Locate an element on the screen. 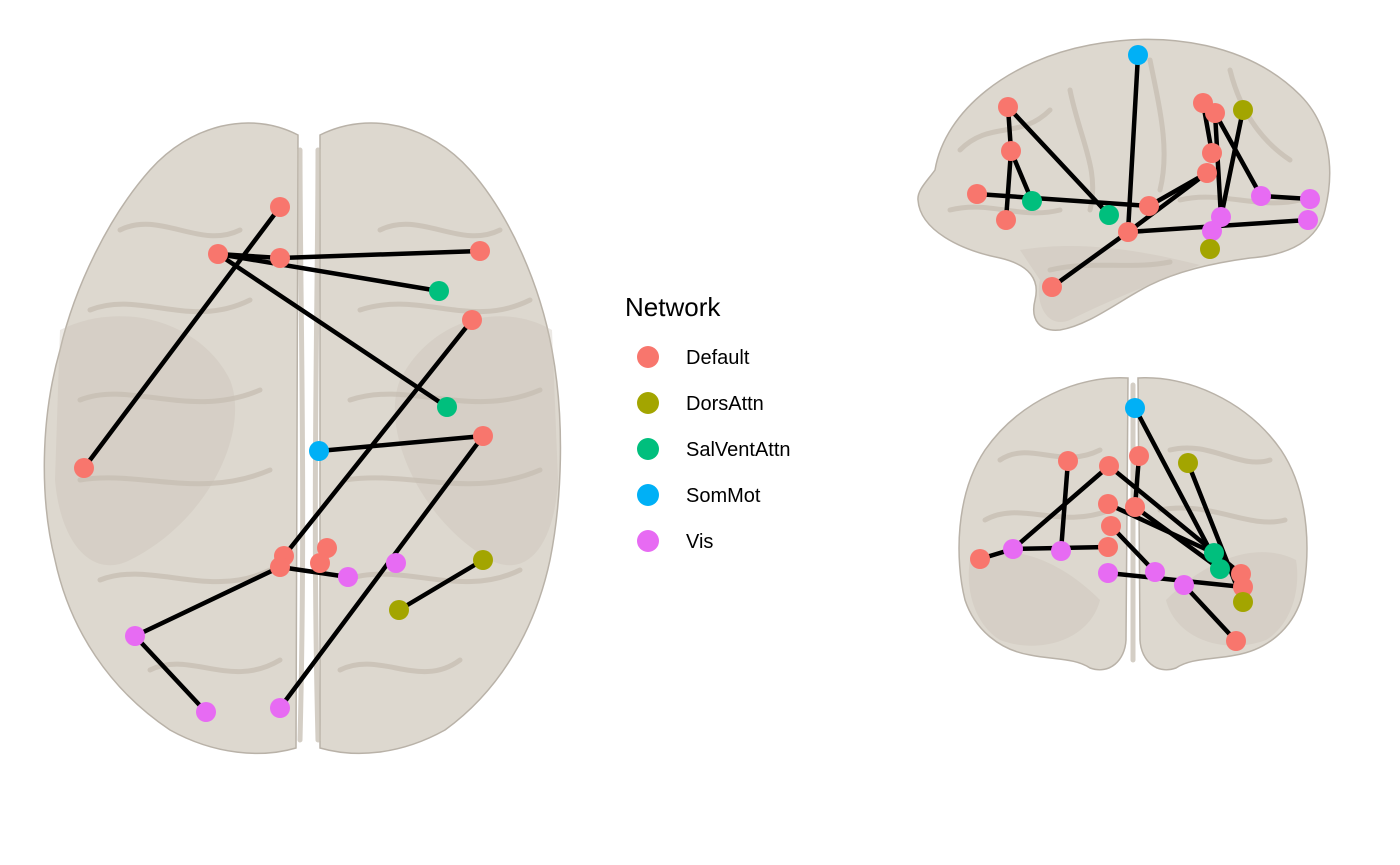 This screenshot has width=1400, height=865. axial-node-sommot is located at coordinates (319, 451).